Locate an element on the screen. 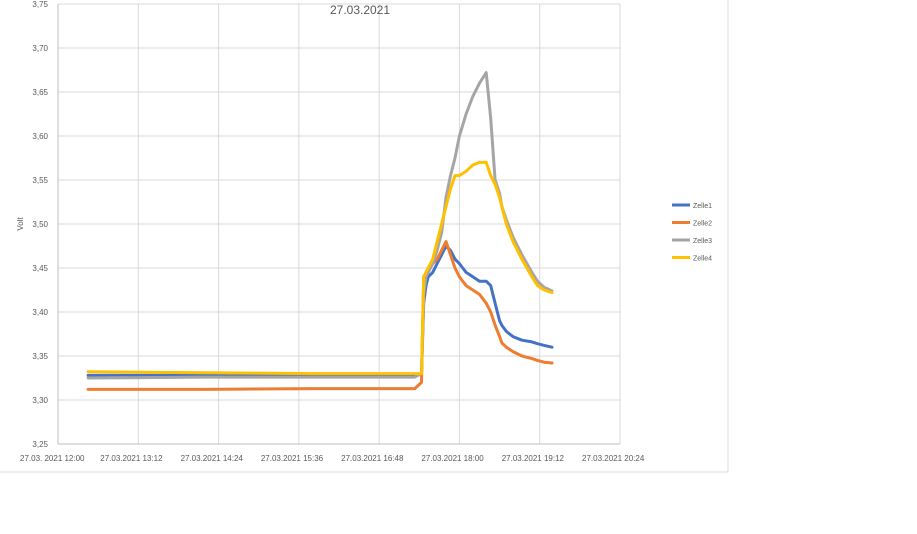  x-tick-label: 27.03. 2021 12:00 is located at coordinates (52, 458).